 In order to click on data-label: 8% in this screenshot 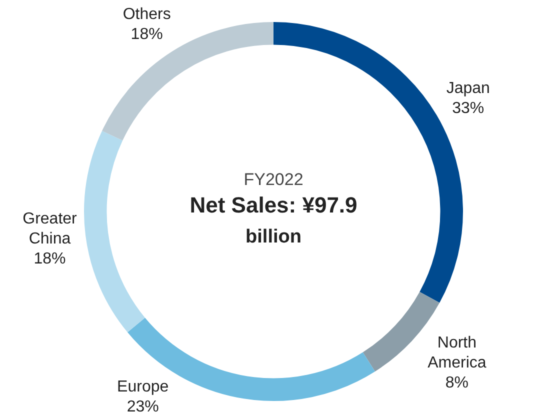, I will do `click(457, 383)`.